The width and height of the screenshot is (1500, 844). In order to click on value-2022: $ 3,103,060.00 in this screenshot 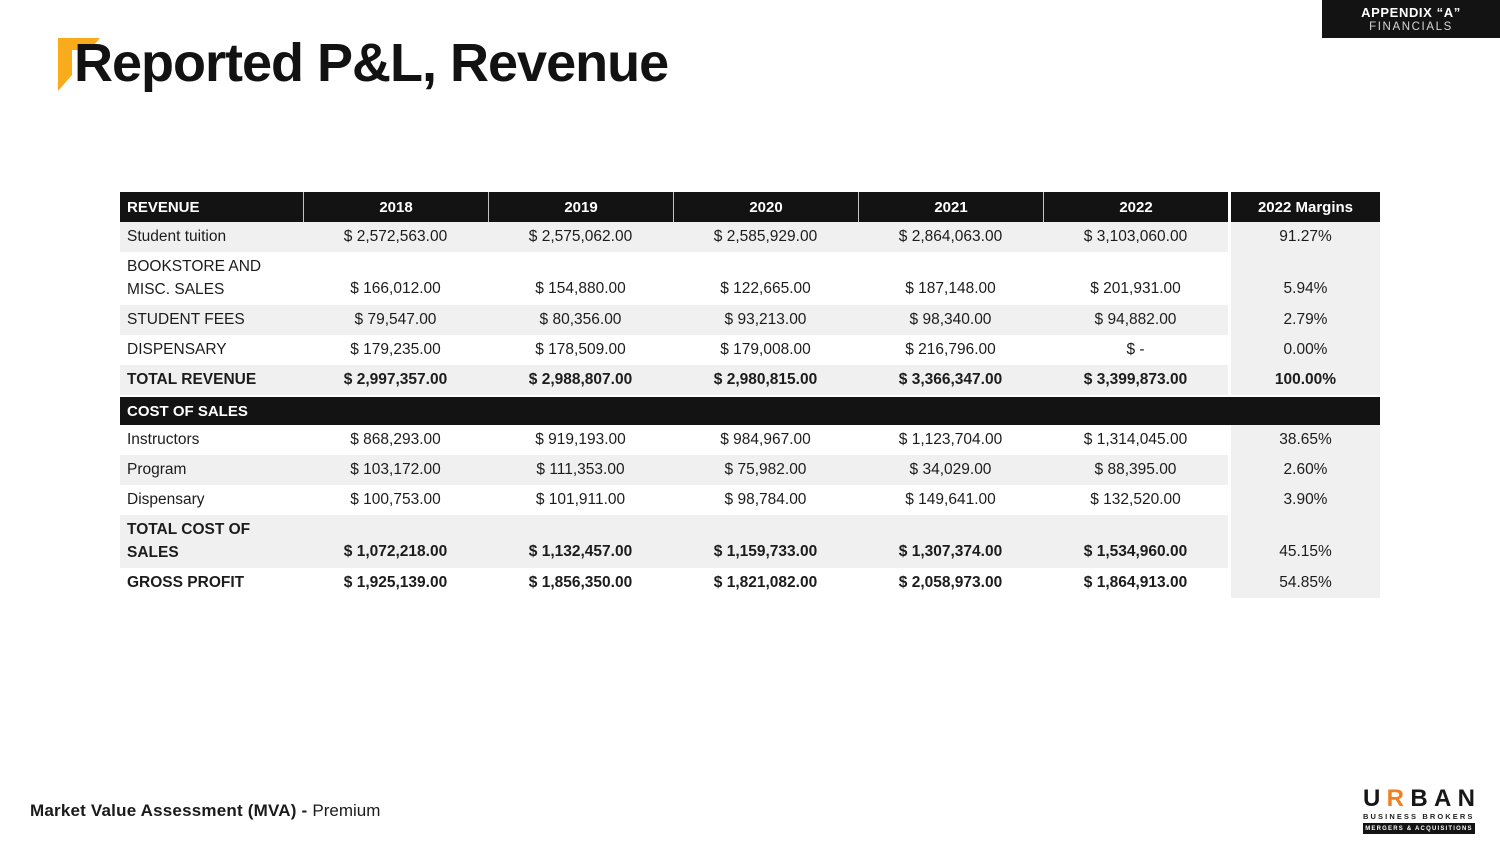, I will do `click(1135, 237)`.